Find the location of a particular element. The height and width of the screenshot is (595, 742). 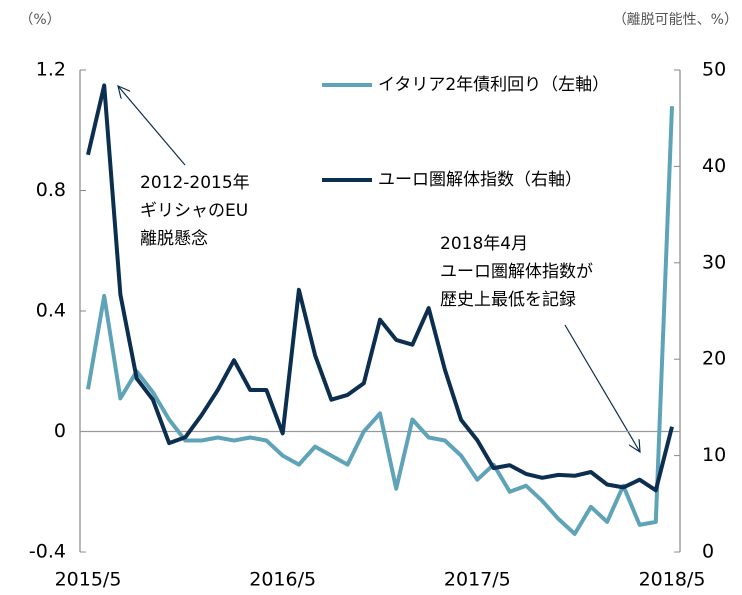

y-tick-label: 0.8 is located at coordinates (51, 190).